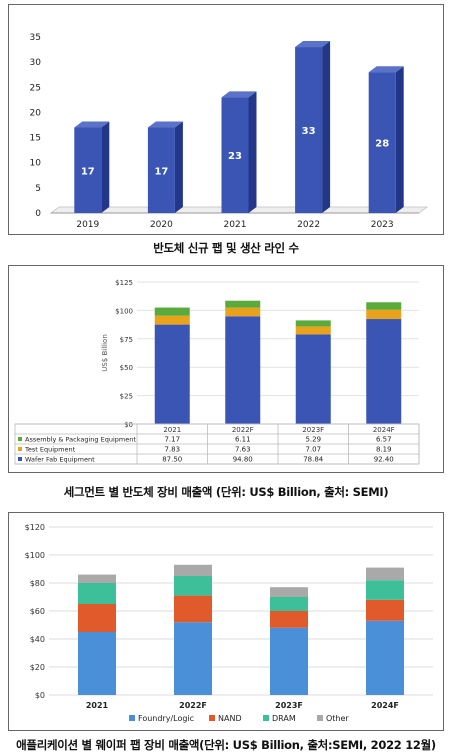 The image size is (452, 756). What do you see at coordinates (384, 460) in the screenshot?
I see `table-value-cell: 92.40` at bounding box center [384, 460].